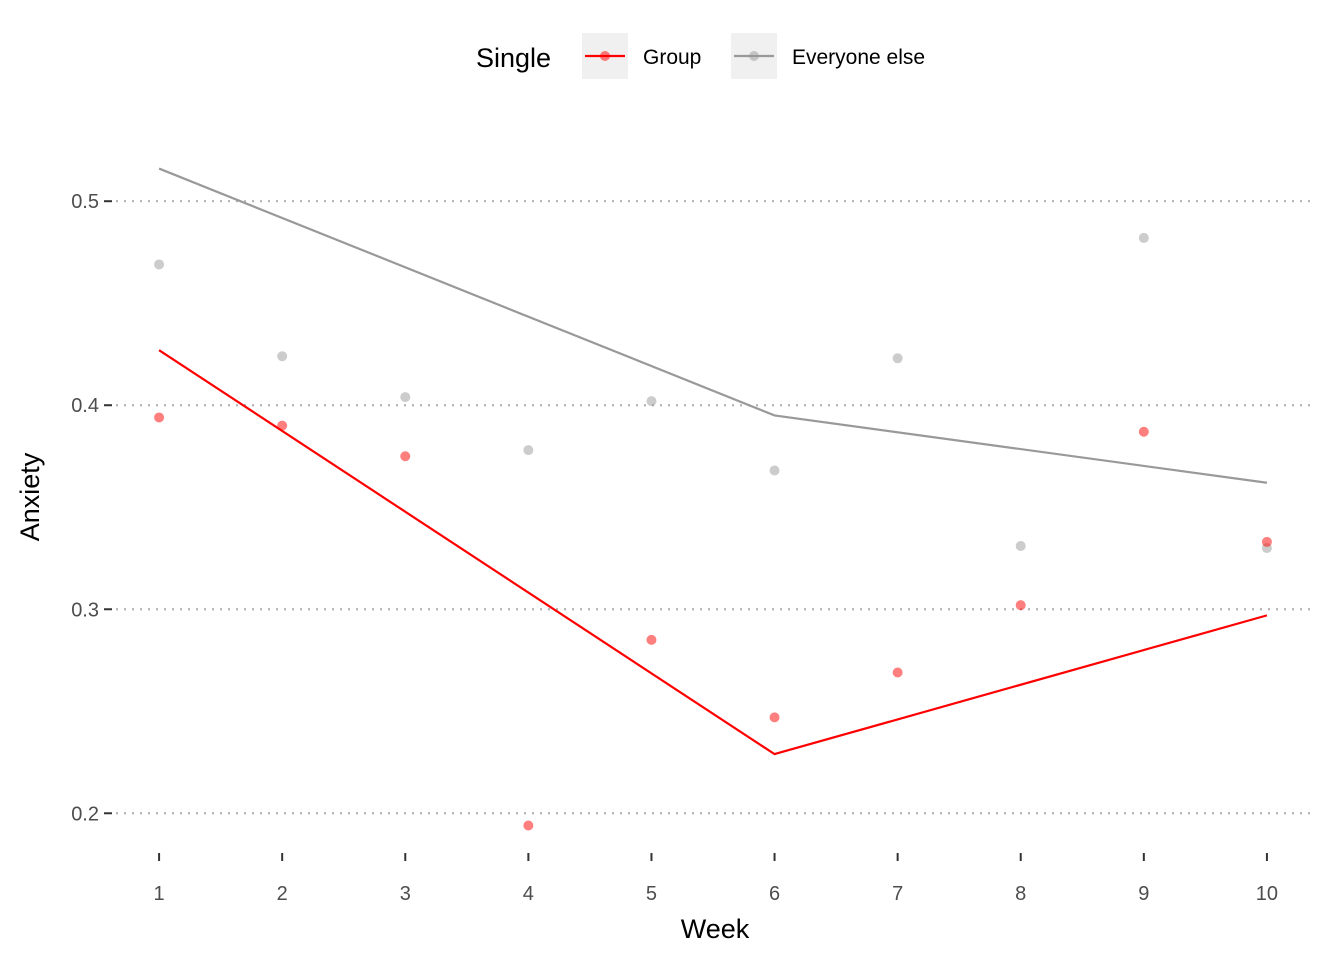  Describe the element at coordinates (1267, 894) in the screenshot. I see `x-tick-label: 10` at that location.